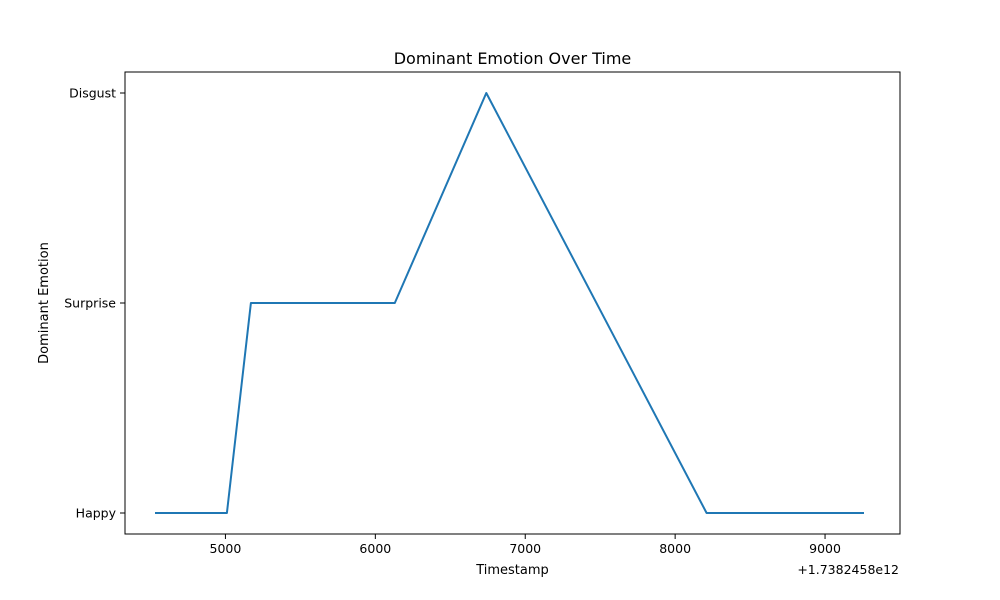  Describe the element at coordinates (375, 548) in the screenshot. I see `x-tick-label: 6000` at that location.